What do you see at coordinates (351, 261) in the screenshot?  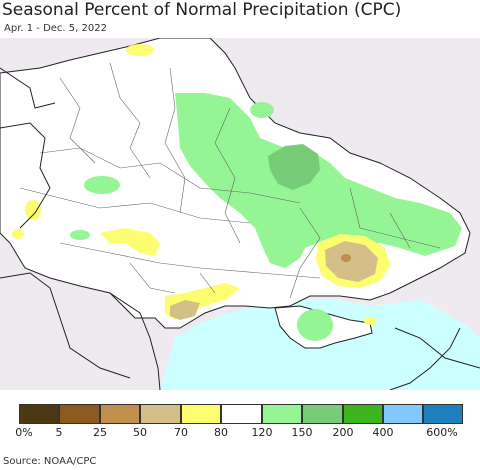 I see `dry-core-southeast` at bounding box center [351, 261].